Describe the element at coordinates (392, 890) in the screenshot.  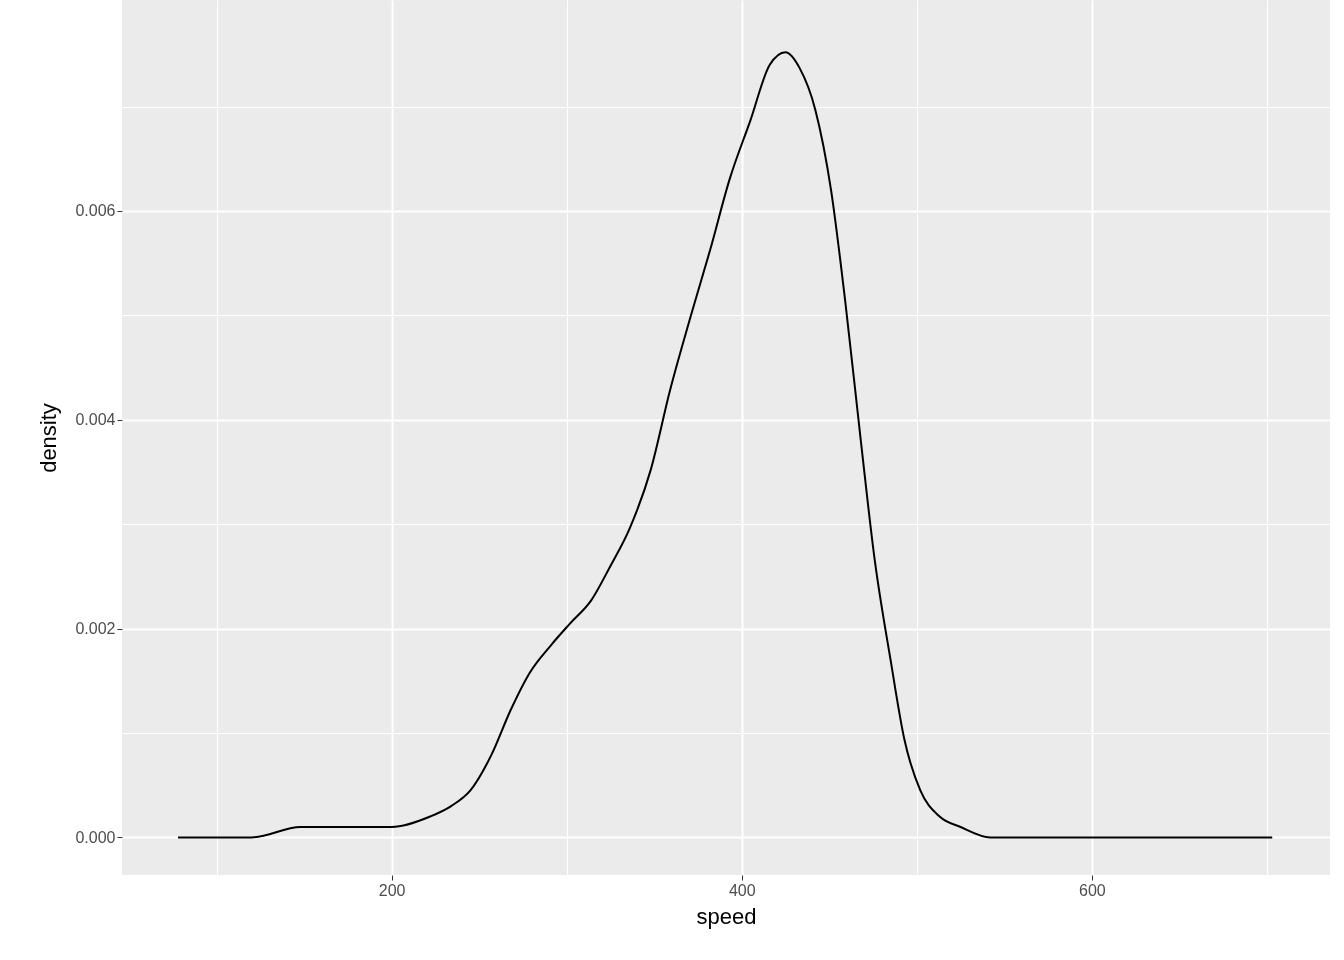
I see `x-tick-label: 200` at that location.